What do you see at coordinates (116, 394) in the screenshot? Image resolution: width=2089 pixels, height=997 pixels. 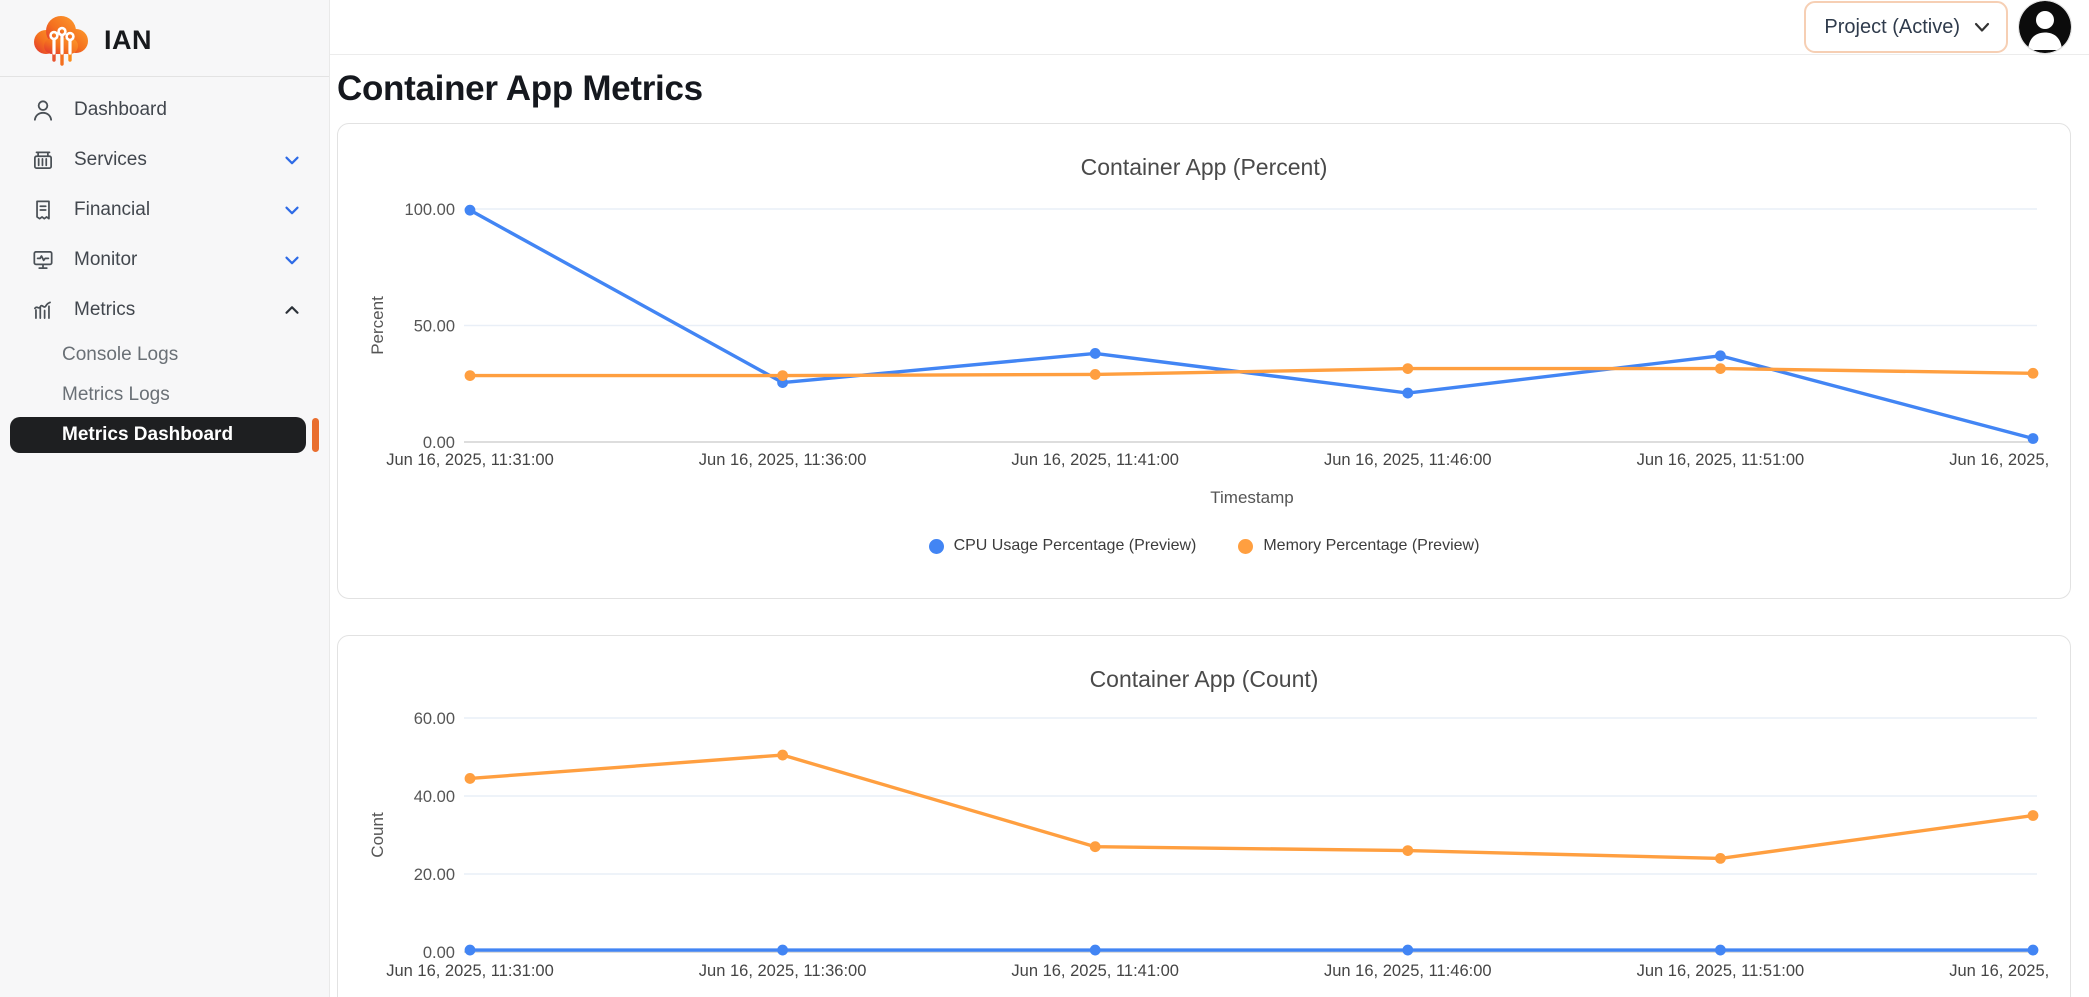 I see `subnav-label: Metrics Logs` at bounding box center [116, 394].